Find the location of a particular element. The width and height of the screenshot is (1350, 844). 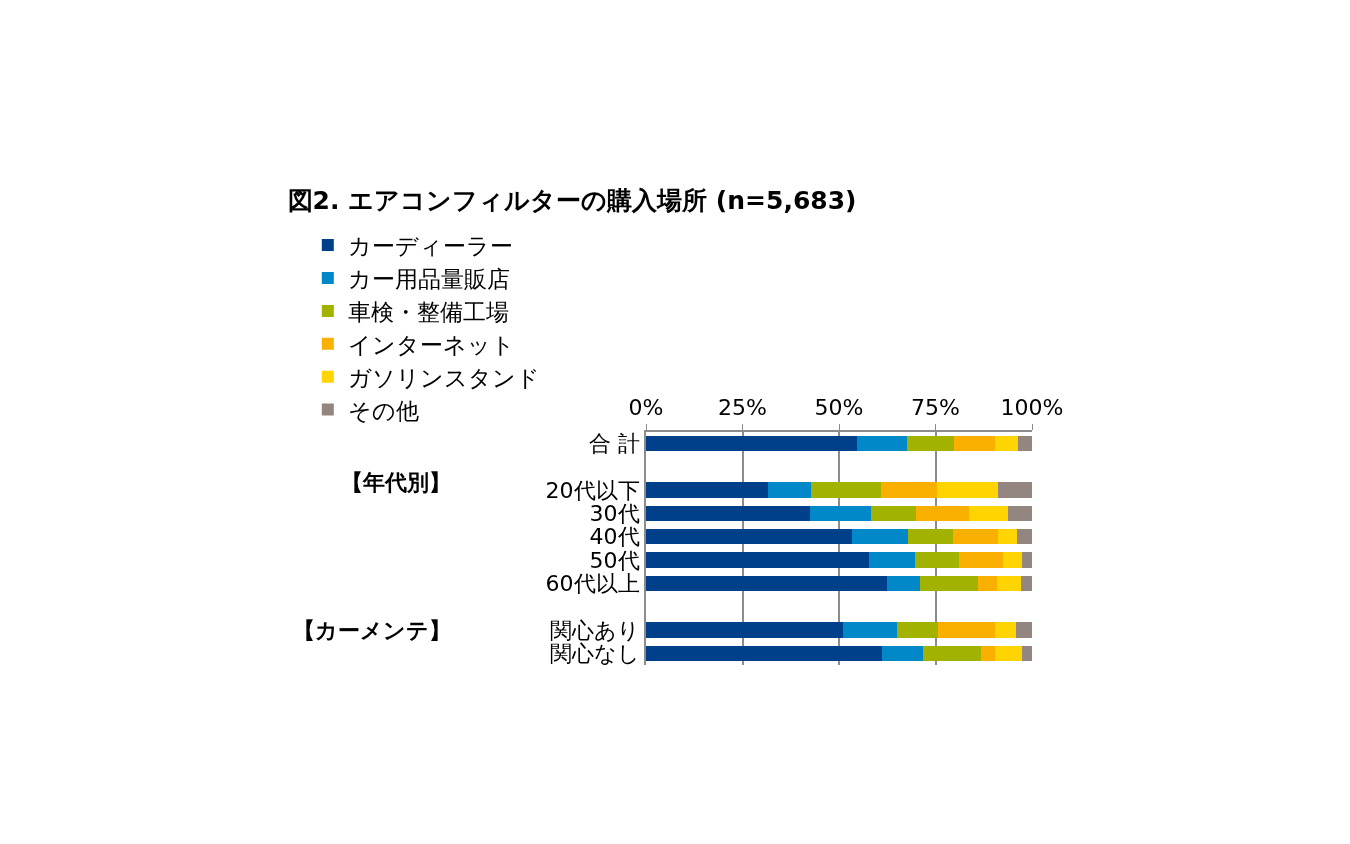

text: 【カーメンテ】 is located at coordinates (372, 630).